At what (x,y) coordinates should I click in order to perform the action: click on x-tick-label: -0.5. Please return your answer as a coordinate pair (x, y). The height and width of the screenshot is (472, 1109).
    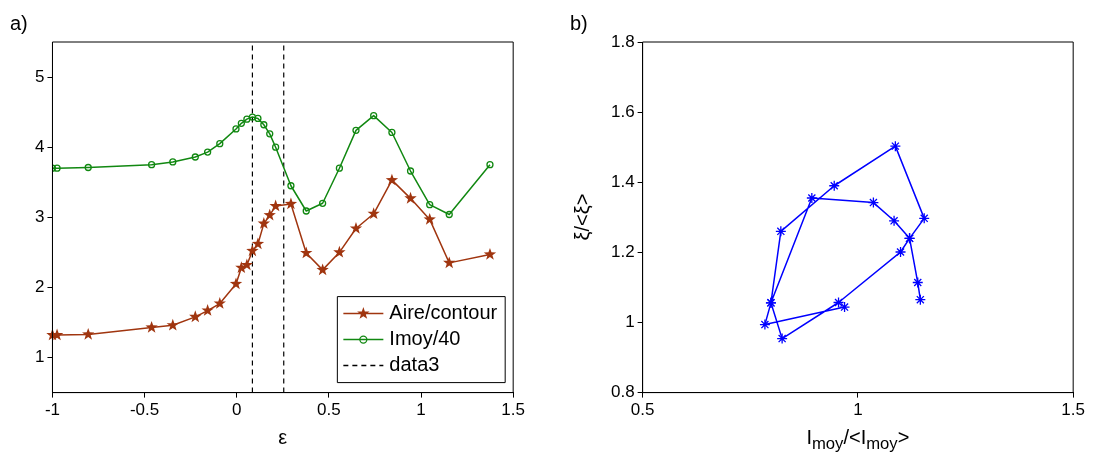
    Looking at the image, I should click on (144, 410).